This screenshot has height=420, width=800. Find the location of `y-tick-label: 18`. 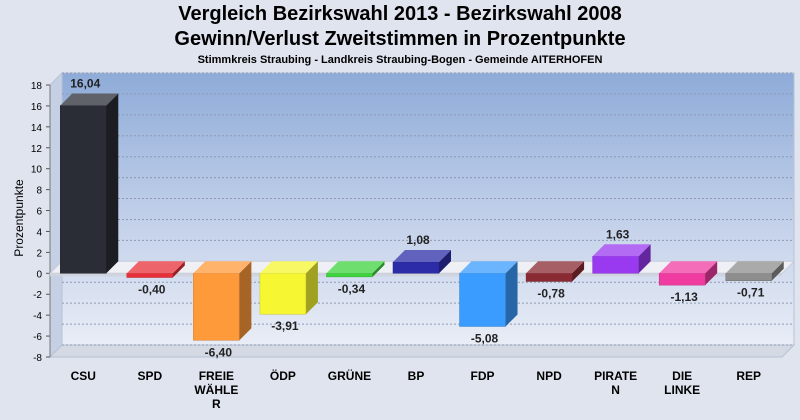

y-tick-label: 18 is located at coordinates (37, 86).